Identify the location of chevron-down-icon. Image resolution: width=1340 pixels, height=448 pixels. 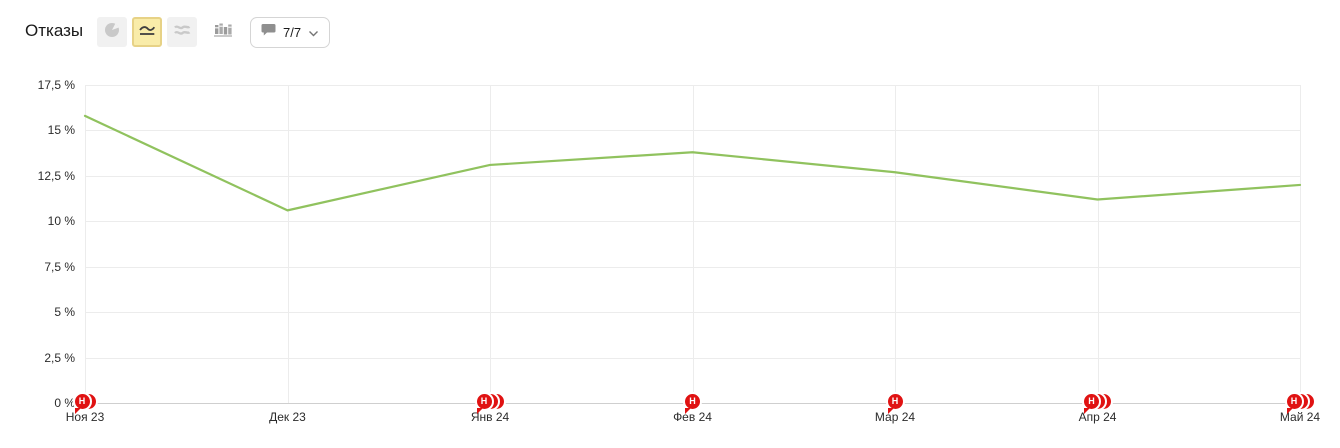
(313, 33).